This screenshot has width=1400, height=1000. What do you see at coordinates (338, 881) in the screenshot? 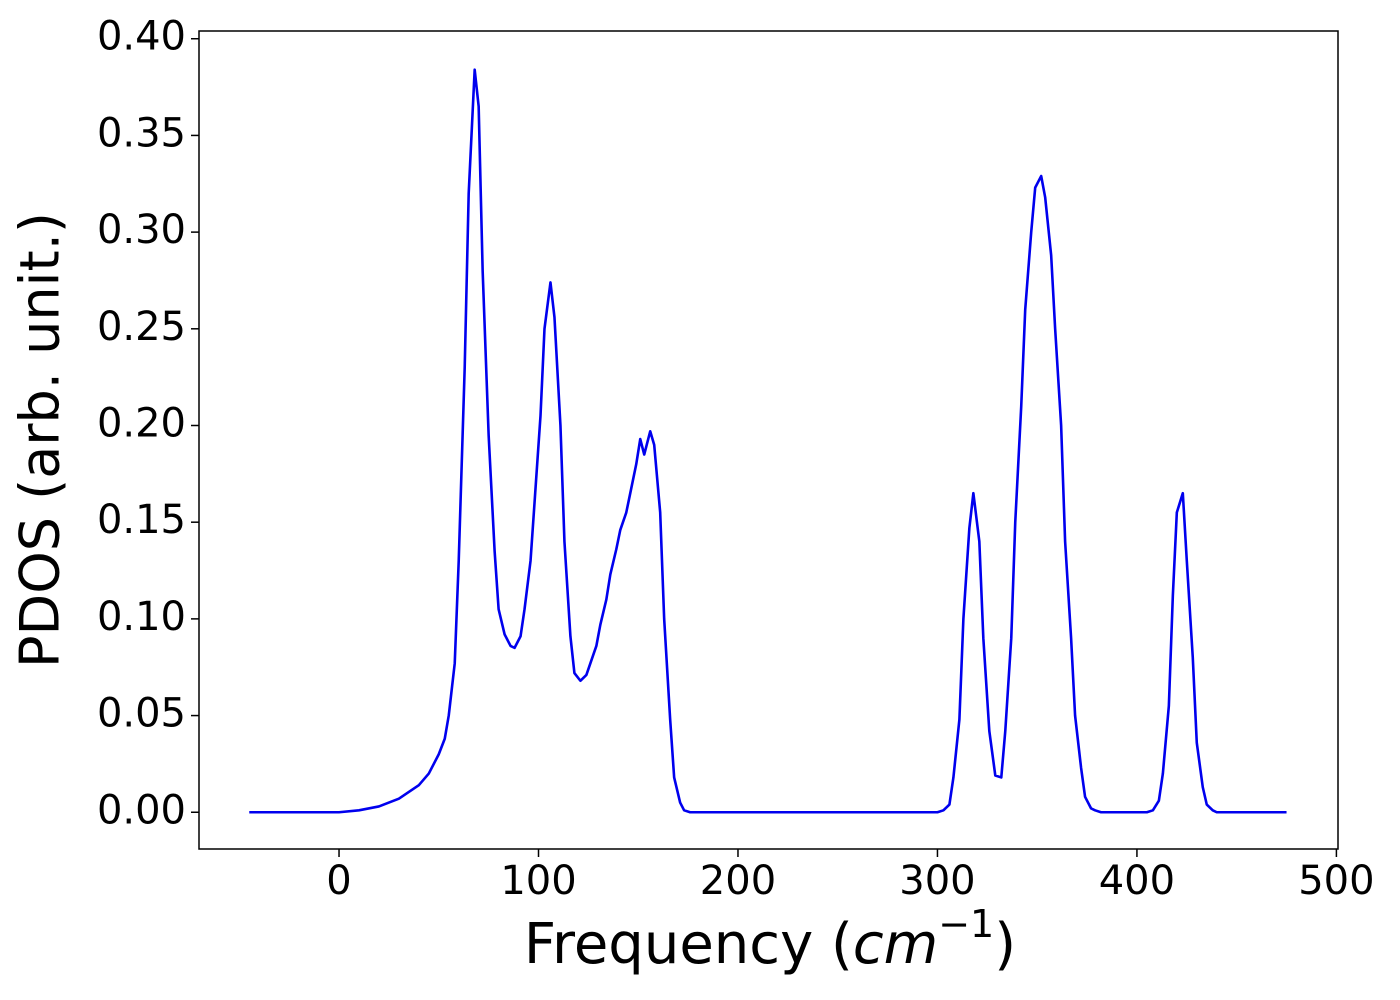
I see `x-tick-label: 0` at bounding box center [338, 881].